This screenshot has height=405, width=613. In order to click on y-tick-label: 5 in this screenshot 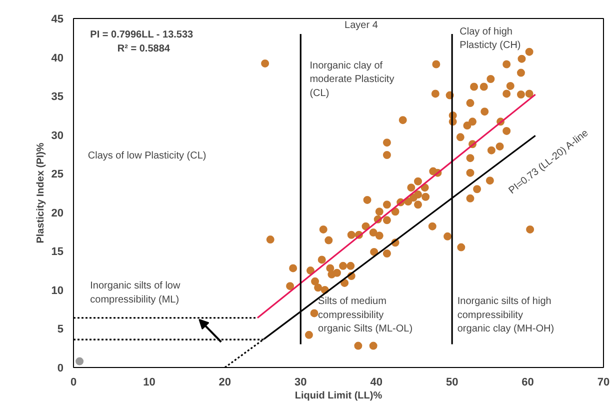, I will do `click(60, 330)`.